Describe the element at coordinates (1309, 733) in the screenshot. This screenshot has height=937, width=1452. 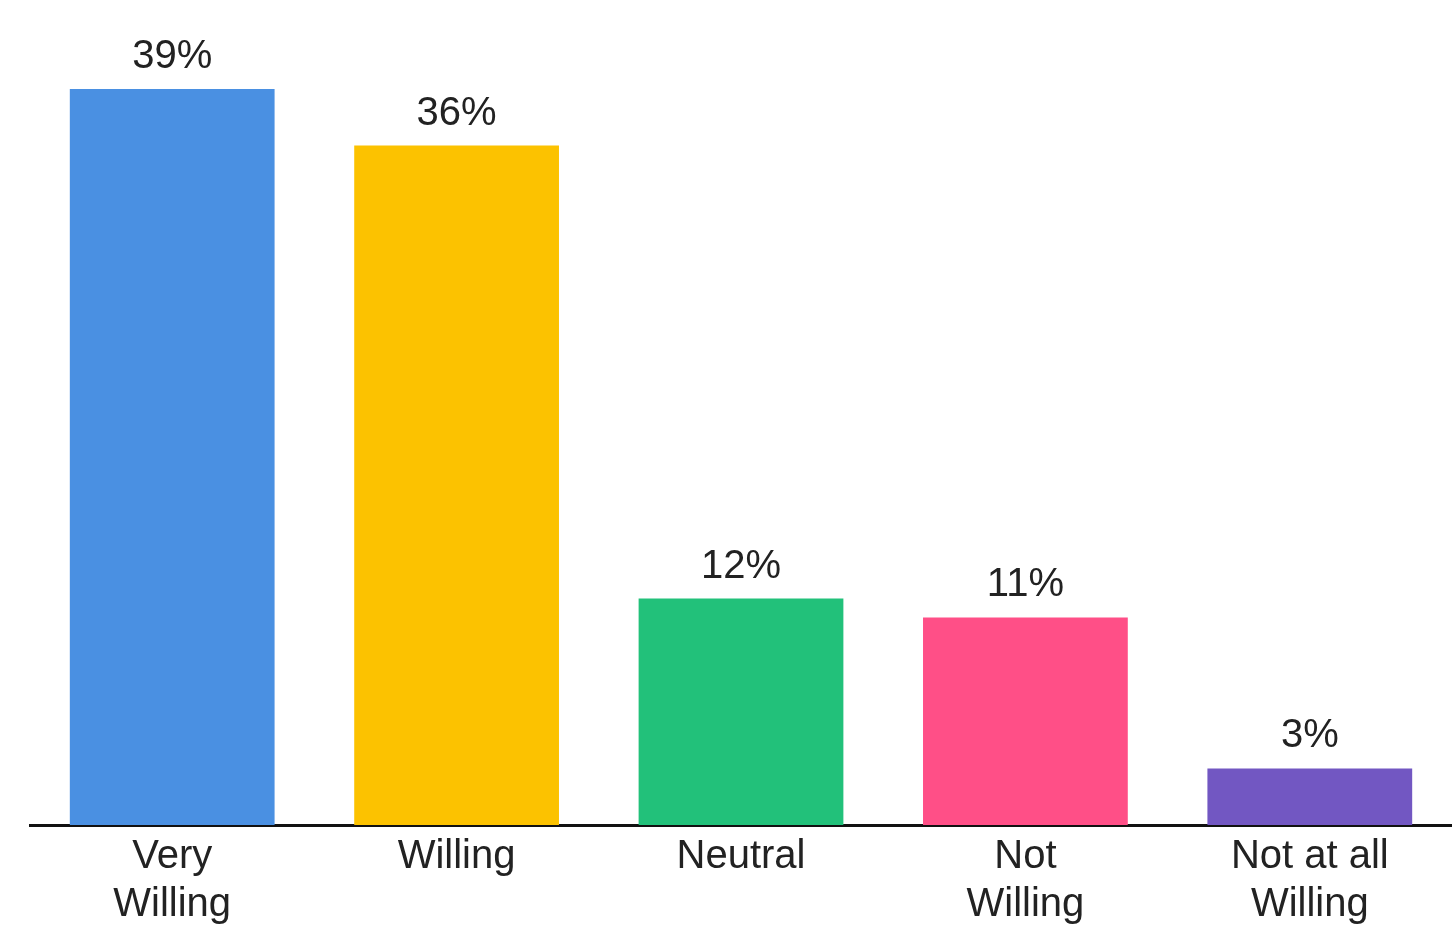
I see `data-label: 3%` at that location.